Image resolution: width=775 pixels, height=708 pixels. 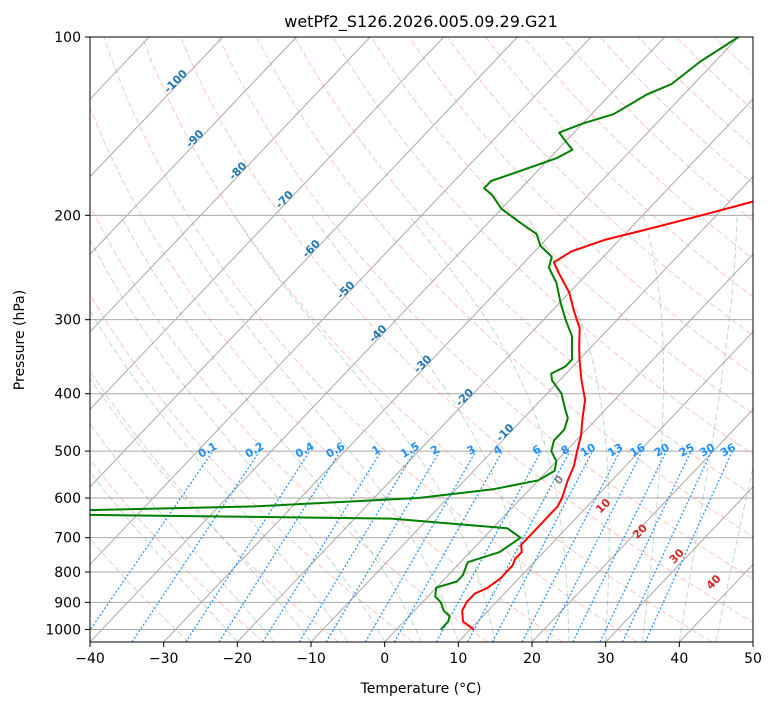 I want to click on y-tick-label: 1000, so click(x=63, y=630).